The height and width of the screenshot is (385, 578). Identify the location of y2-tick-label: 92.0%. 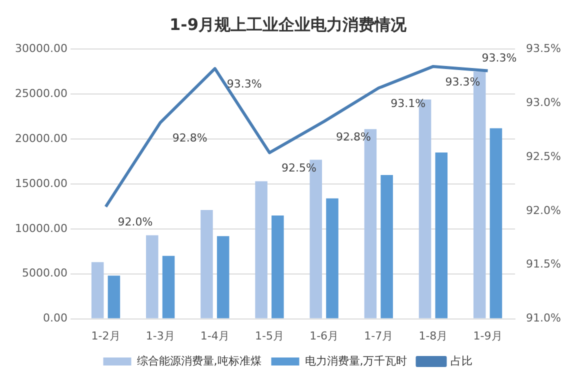
(544, 210).